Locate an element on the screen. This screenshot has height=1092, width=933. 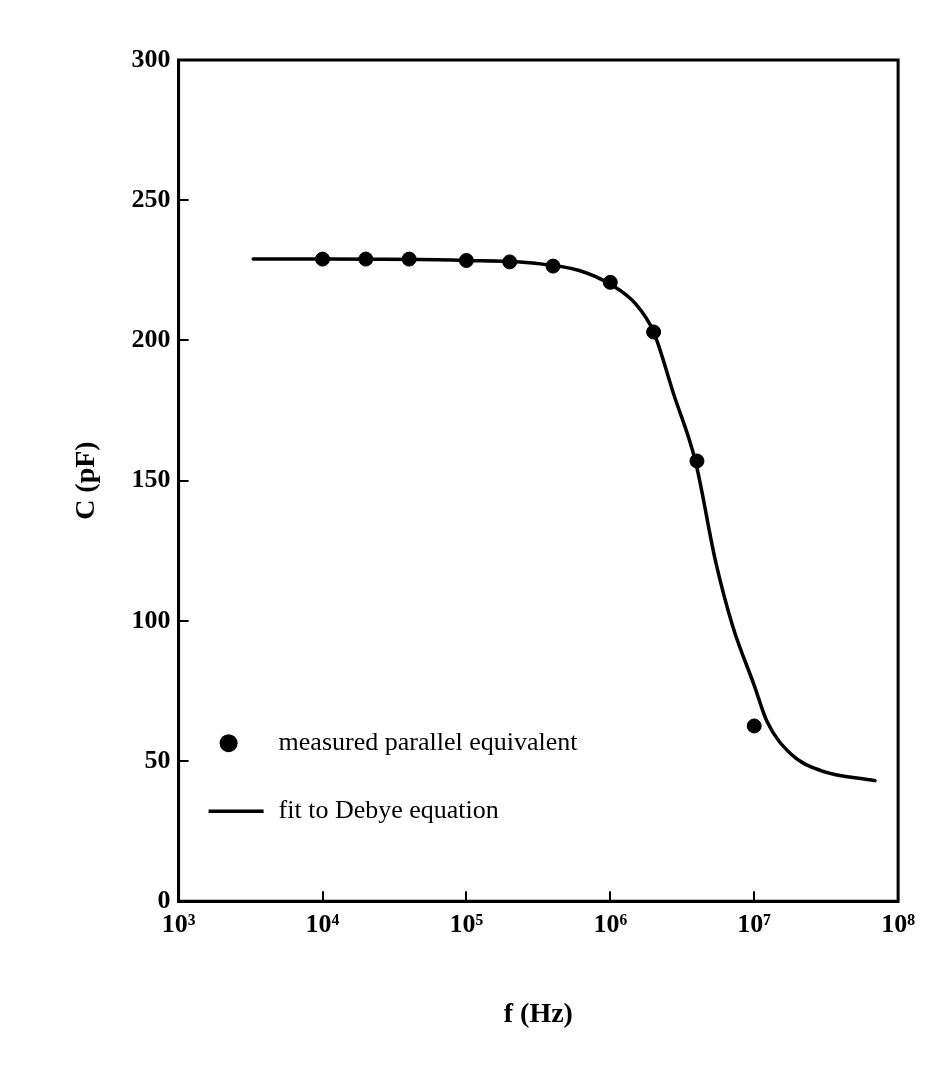
y-tick-label: 250 is located at coordinates (151, 198).